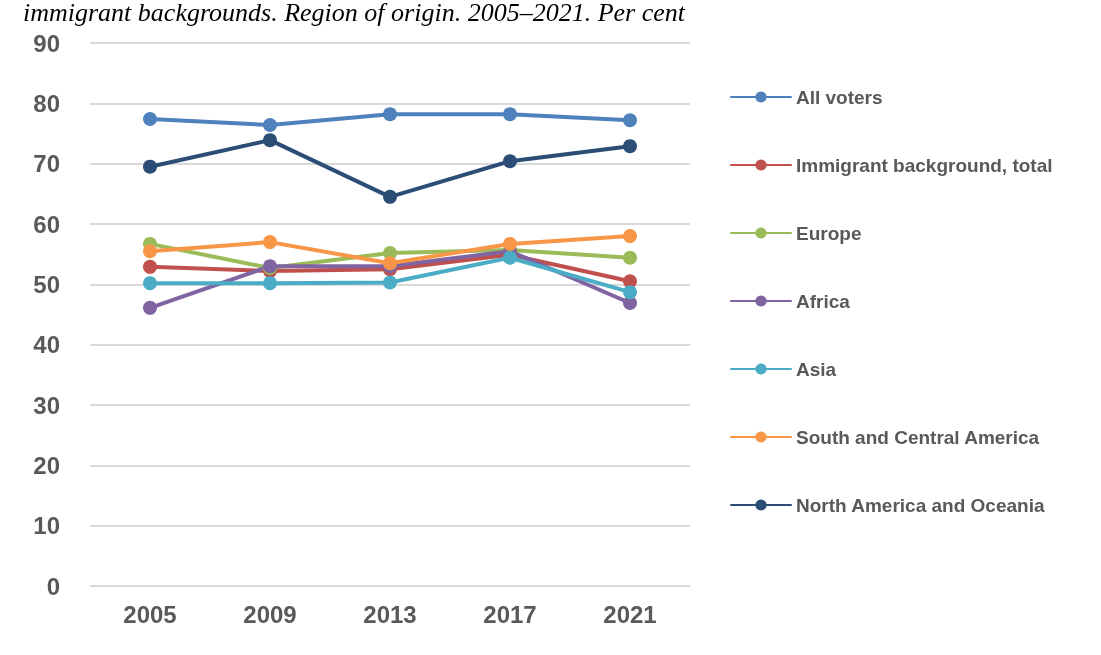  Describe the element at coordinates (918, 437) in the screenshot. I see `legend-label: South and Central America` at that location.